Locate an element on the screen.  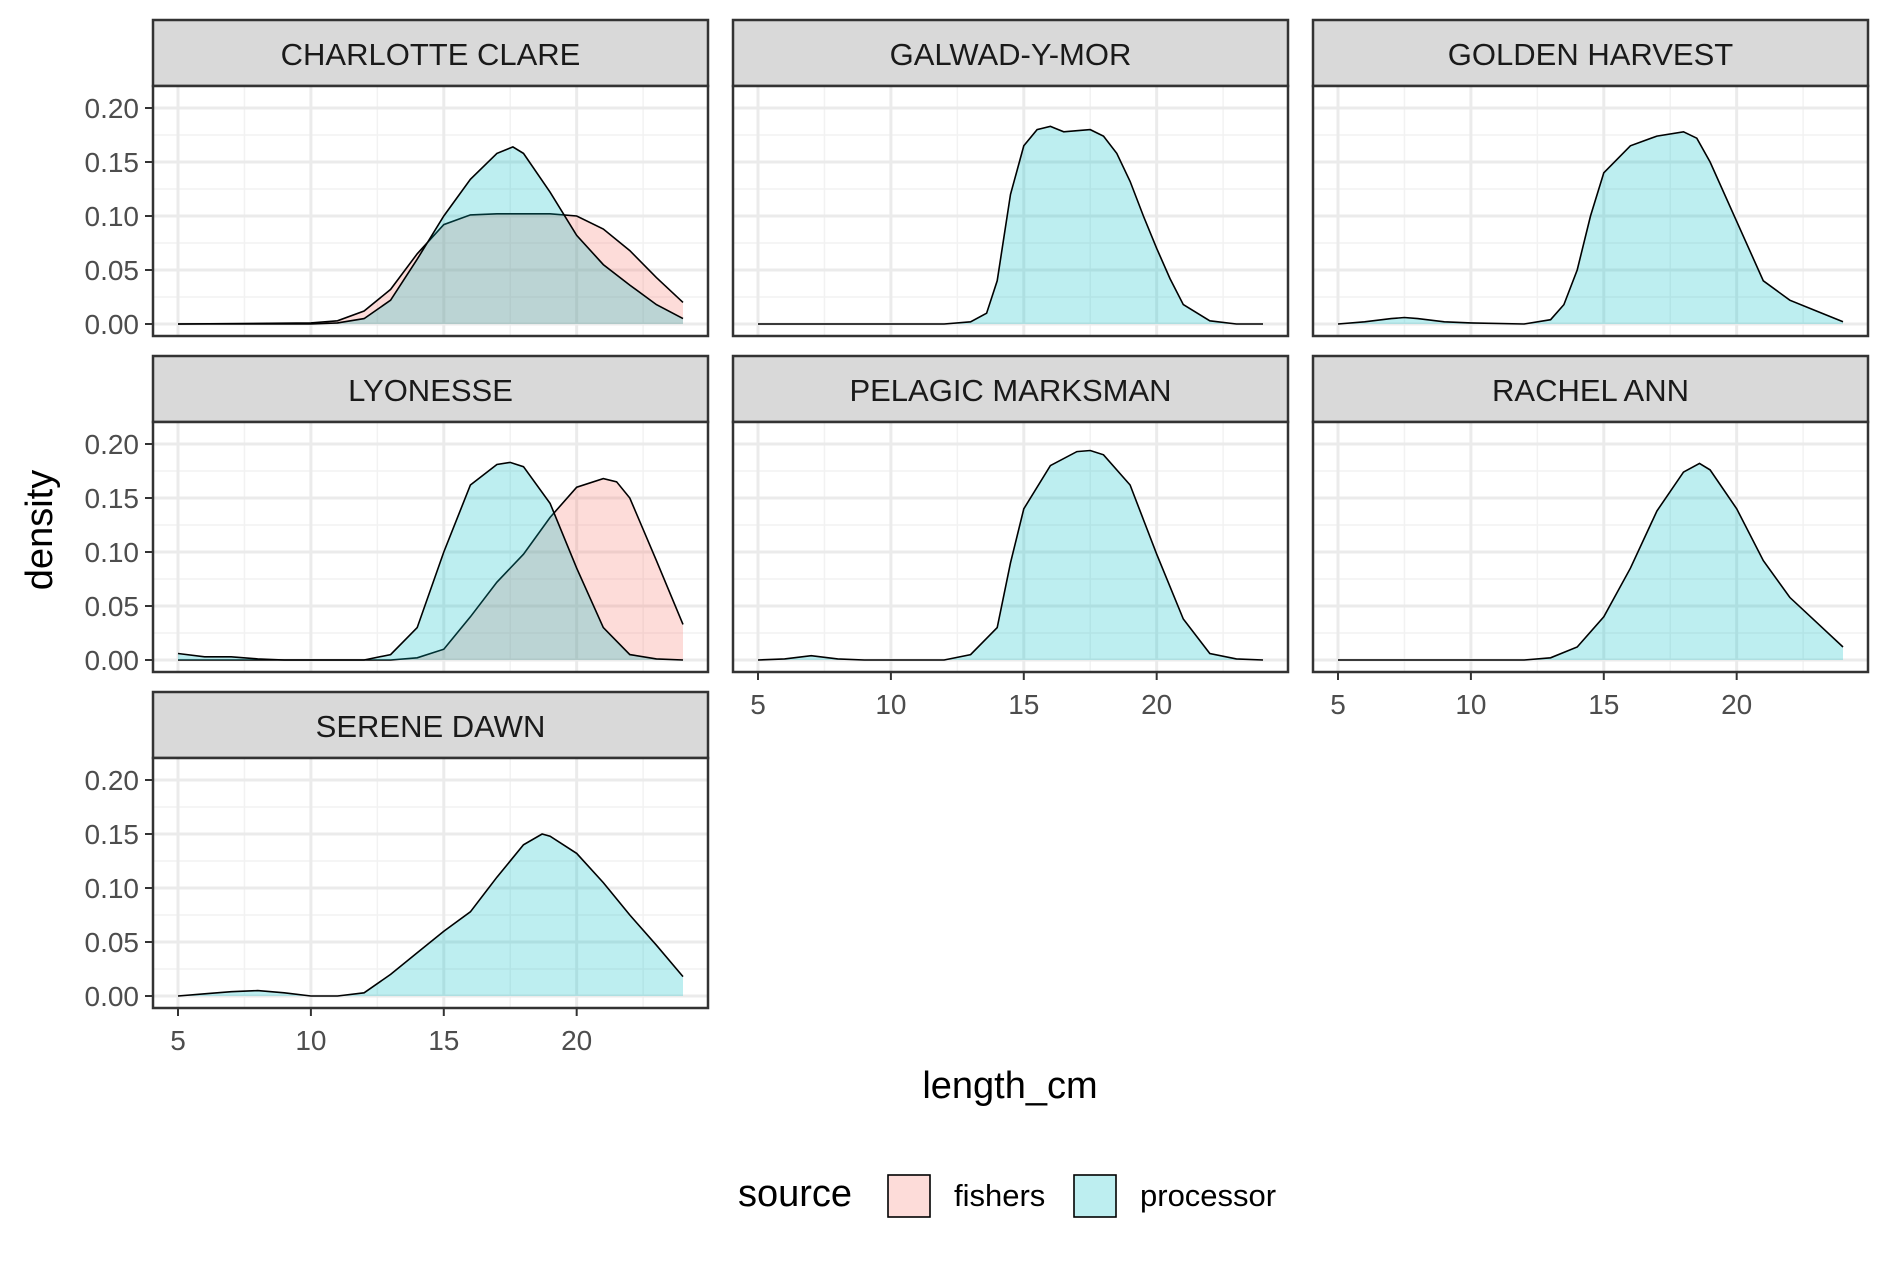
legend-key-processor is located at coordinates (1095, 1196).